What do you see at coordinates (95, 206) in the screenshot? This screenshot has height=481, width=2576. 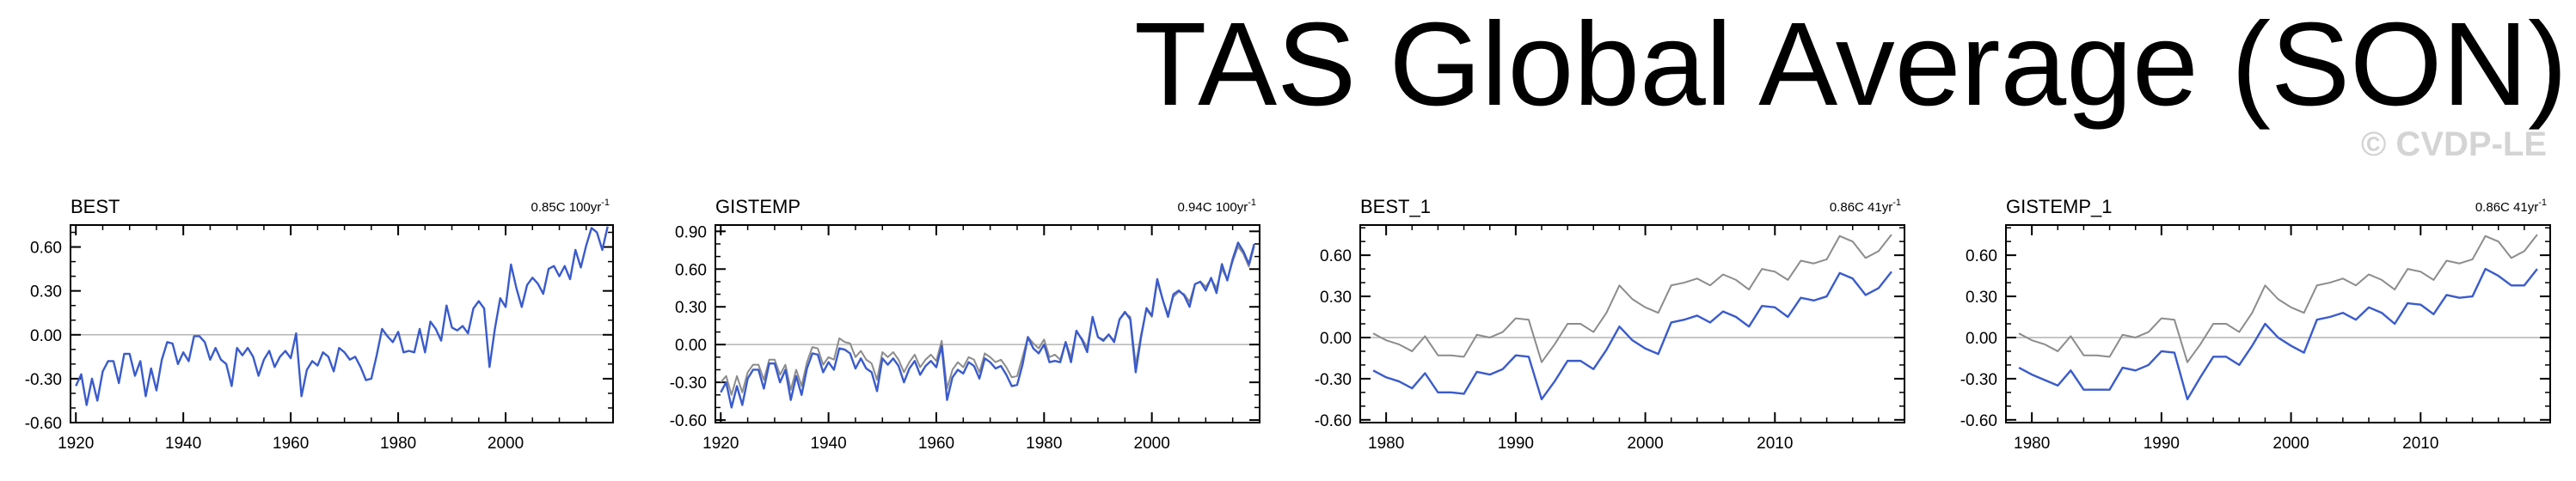 I see `panel-title: BEST` at bounding box center [95, 206].